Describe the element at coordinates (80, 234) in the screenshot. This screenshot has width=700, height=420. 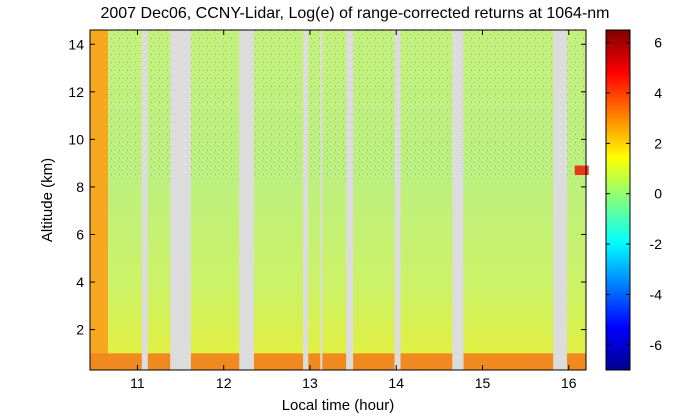
I see `y-tick-label: 6` at that location.